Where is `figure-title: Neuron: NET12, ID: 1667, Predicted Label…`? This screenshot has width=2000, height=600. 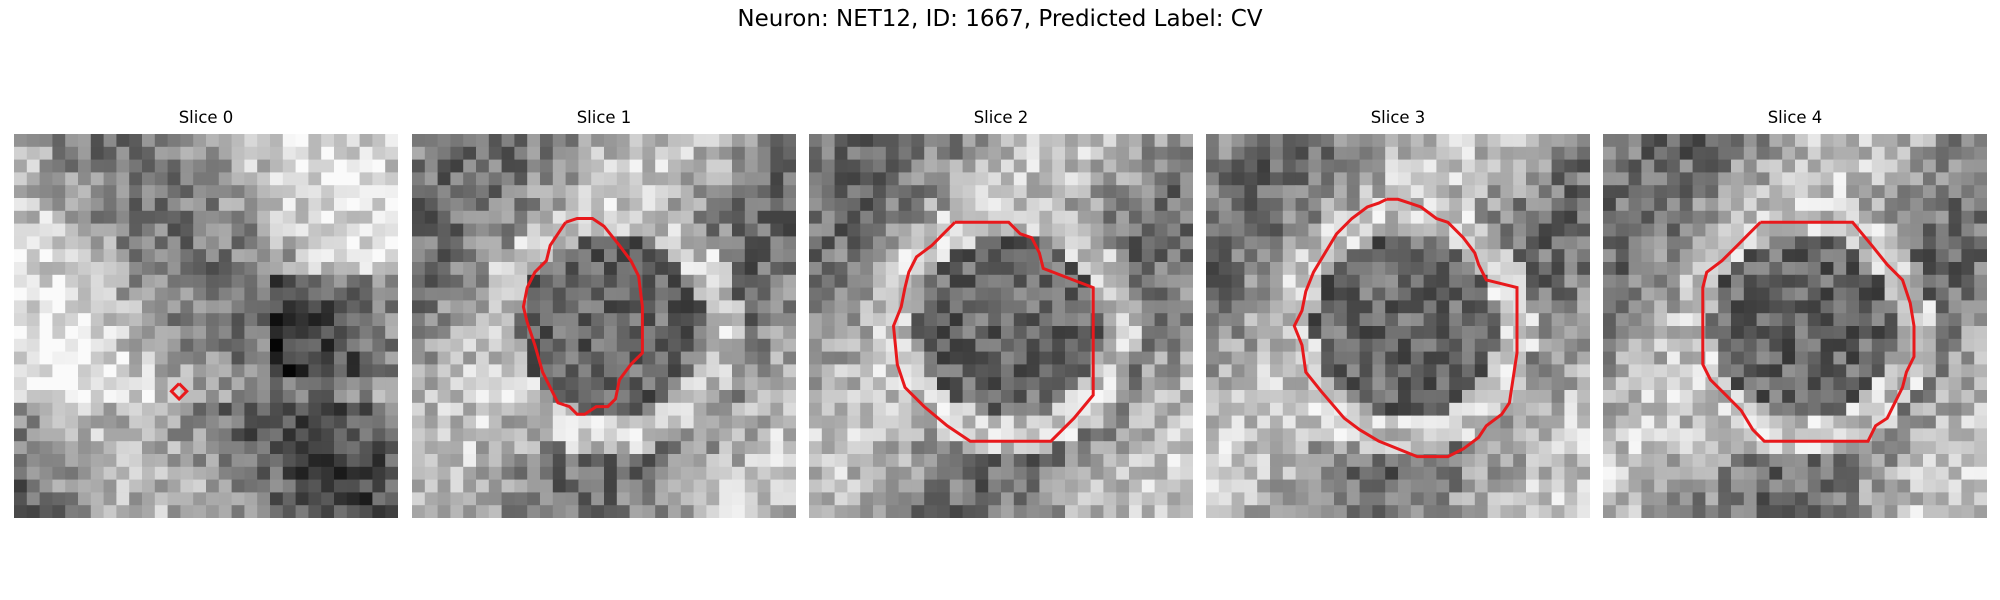
figure-title: Neuron: NET12, ID: 1667, Predicted Label… is located at coordinates (1000, 19).